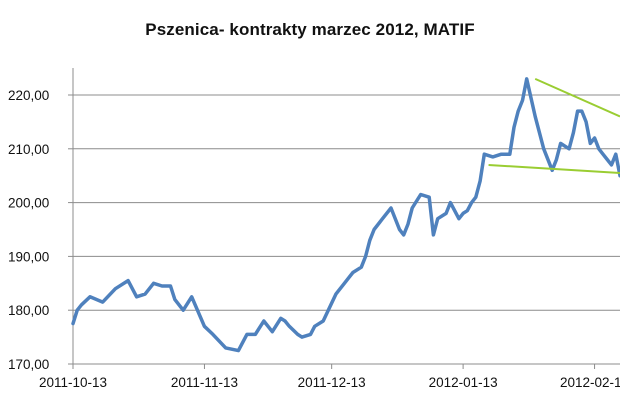  I want to click on x-tick-label: 2012-01-13, so click(463, 382).